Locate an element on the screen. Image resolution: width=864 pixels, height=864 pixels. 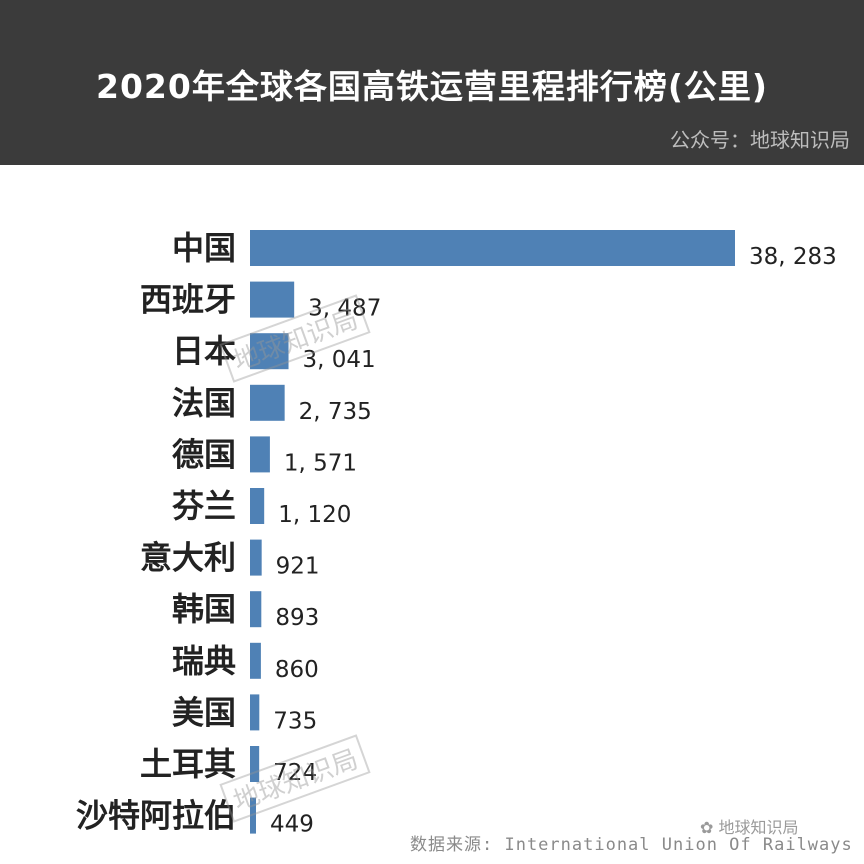
category-label-8: 瑞典 is located at coordinates (204, 661).